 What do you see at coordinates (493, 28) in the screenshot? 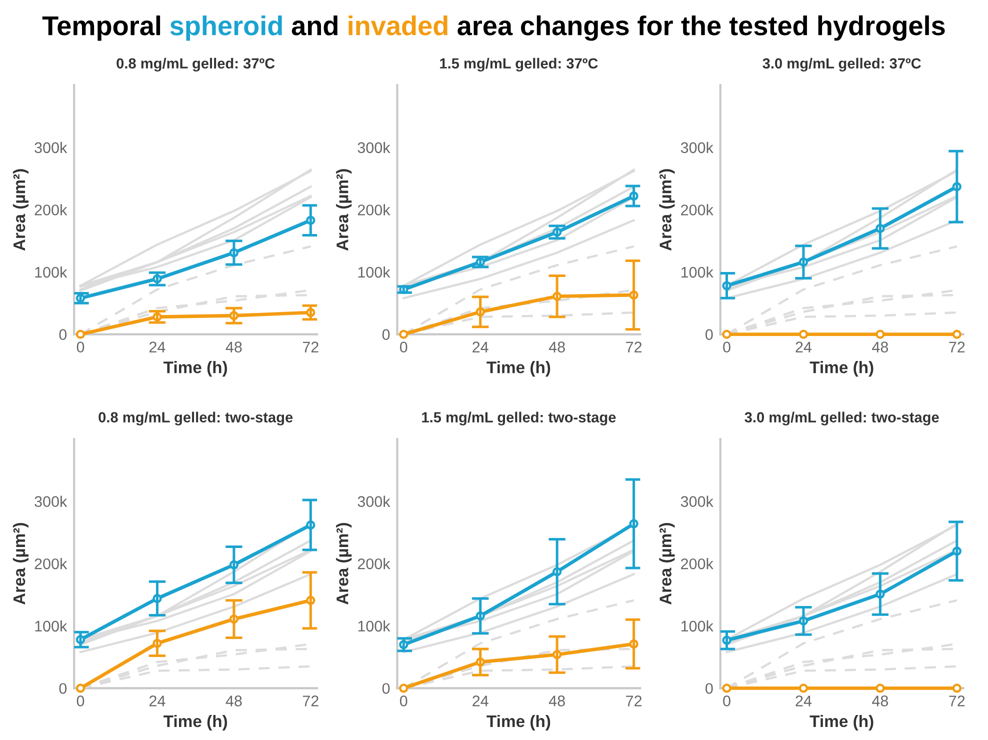
I see `text: Temporal spheroid and invaded area changes for the tested hydrogels` at bounding box center [493, 28].